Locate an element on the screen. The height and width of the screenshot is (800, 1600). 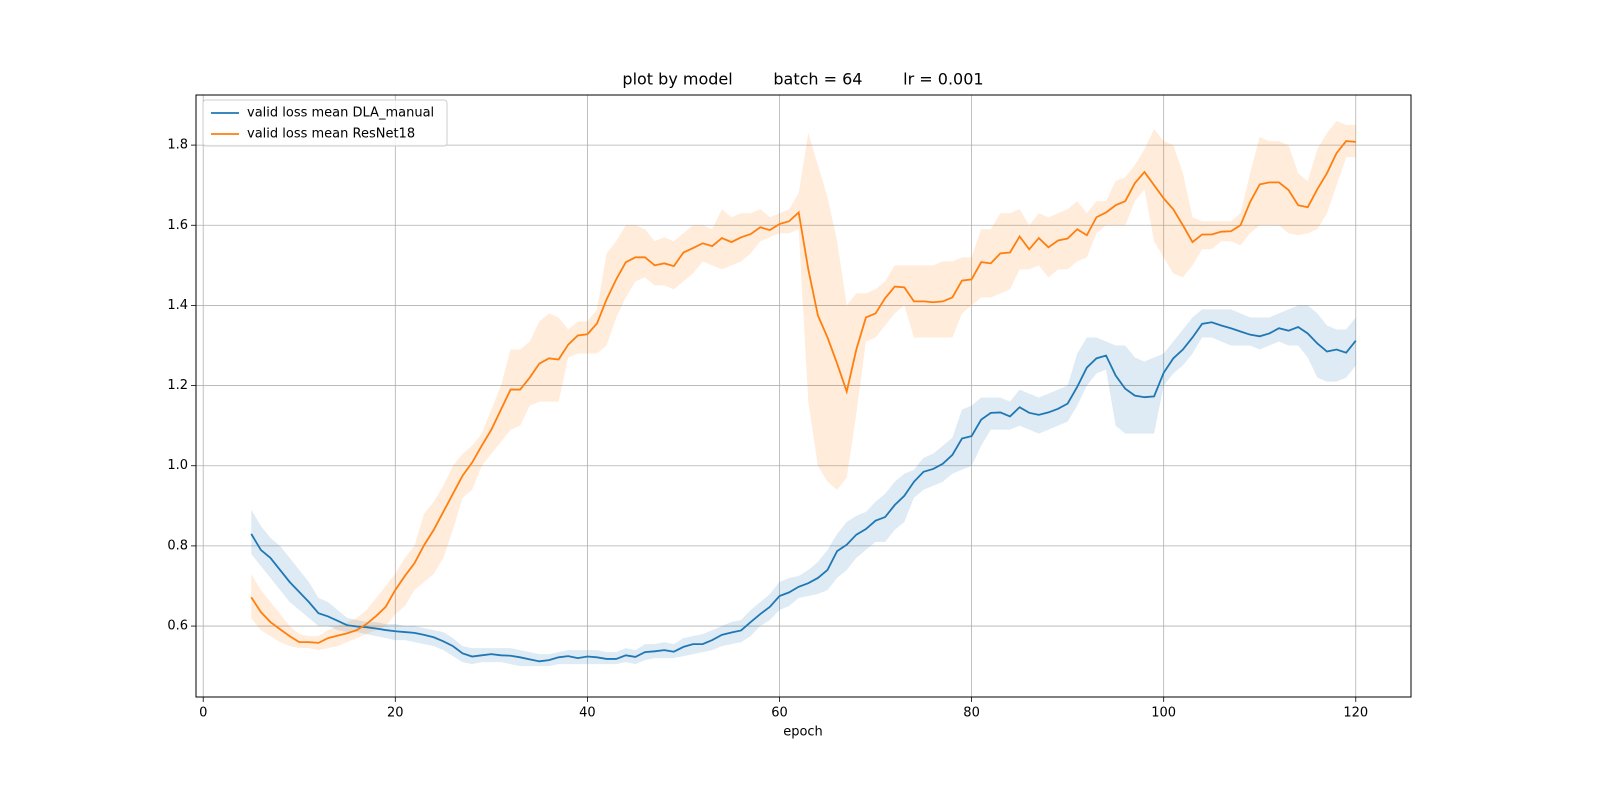
legend-label: valid loss mean ResNet18 is located at coordinates (331, 134).